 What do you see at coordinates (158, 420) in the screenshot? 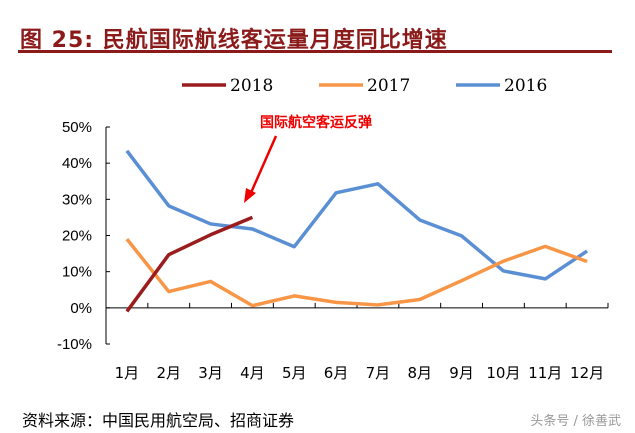
I see `source-note: 资料来源：中国民用航空局、招商证券` at bounding box center [158, 420].